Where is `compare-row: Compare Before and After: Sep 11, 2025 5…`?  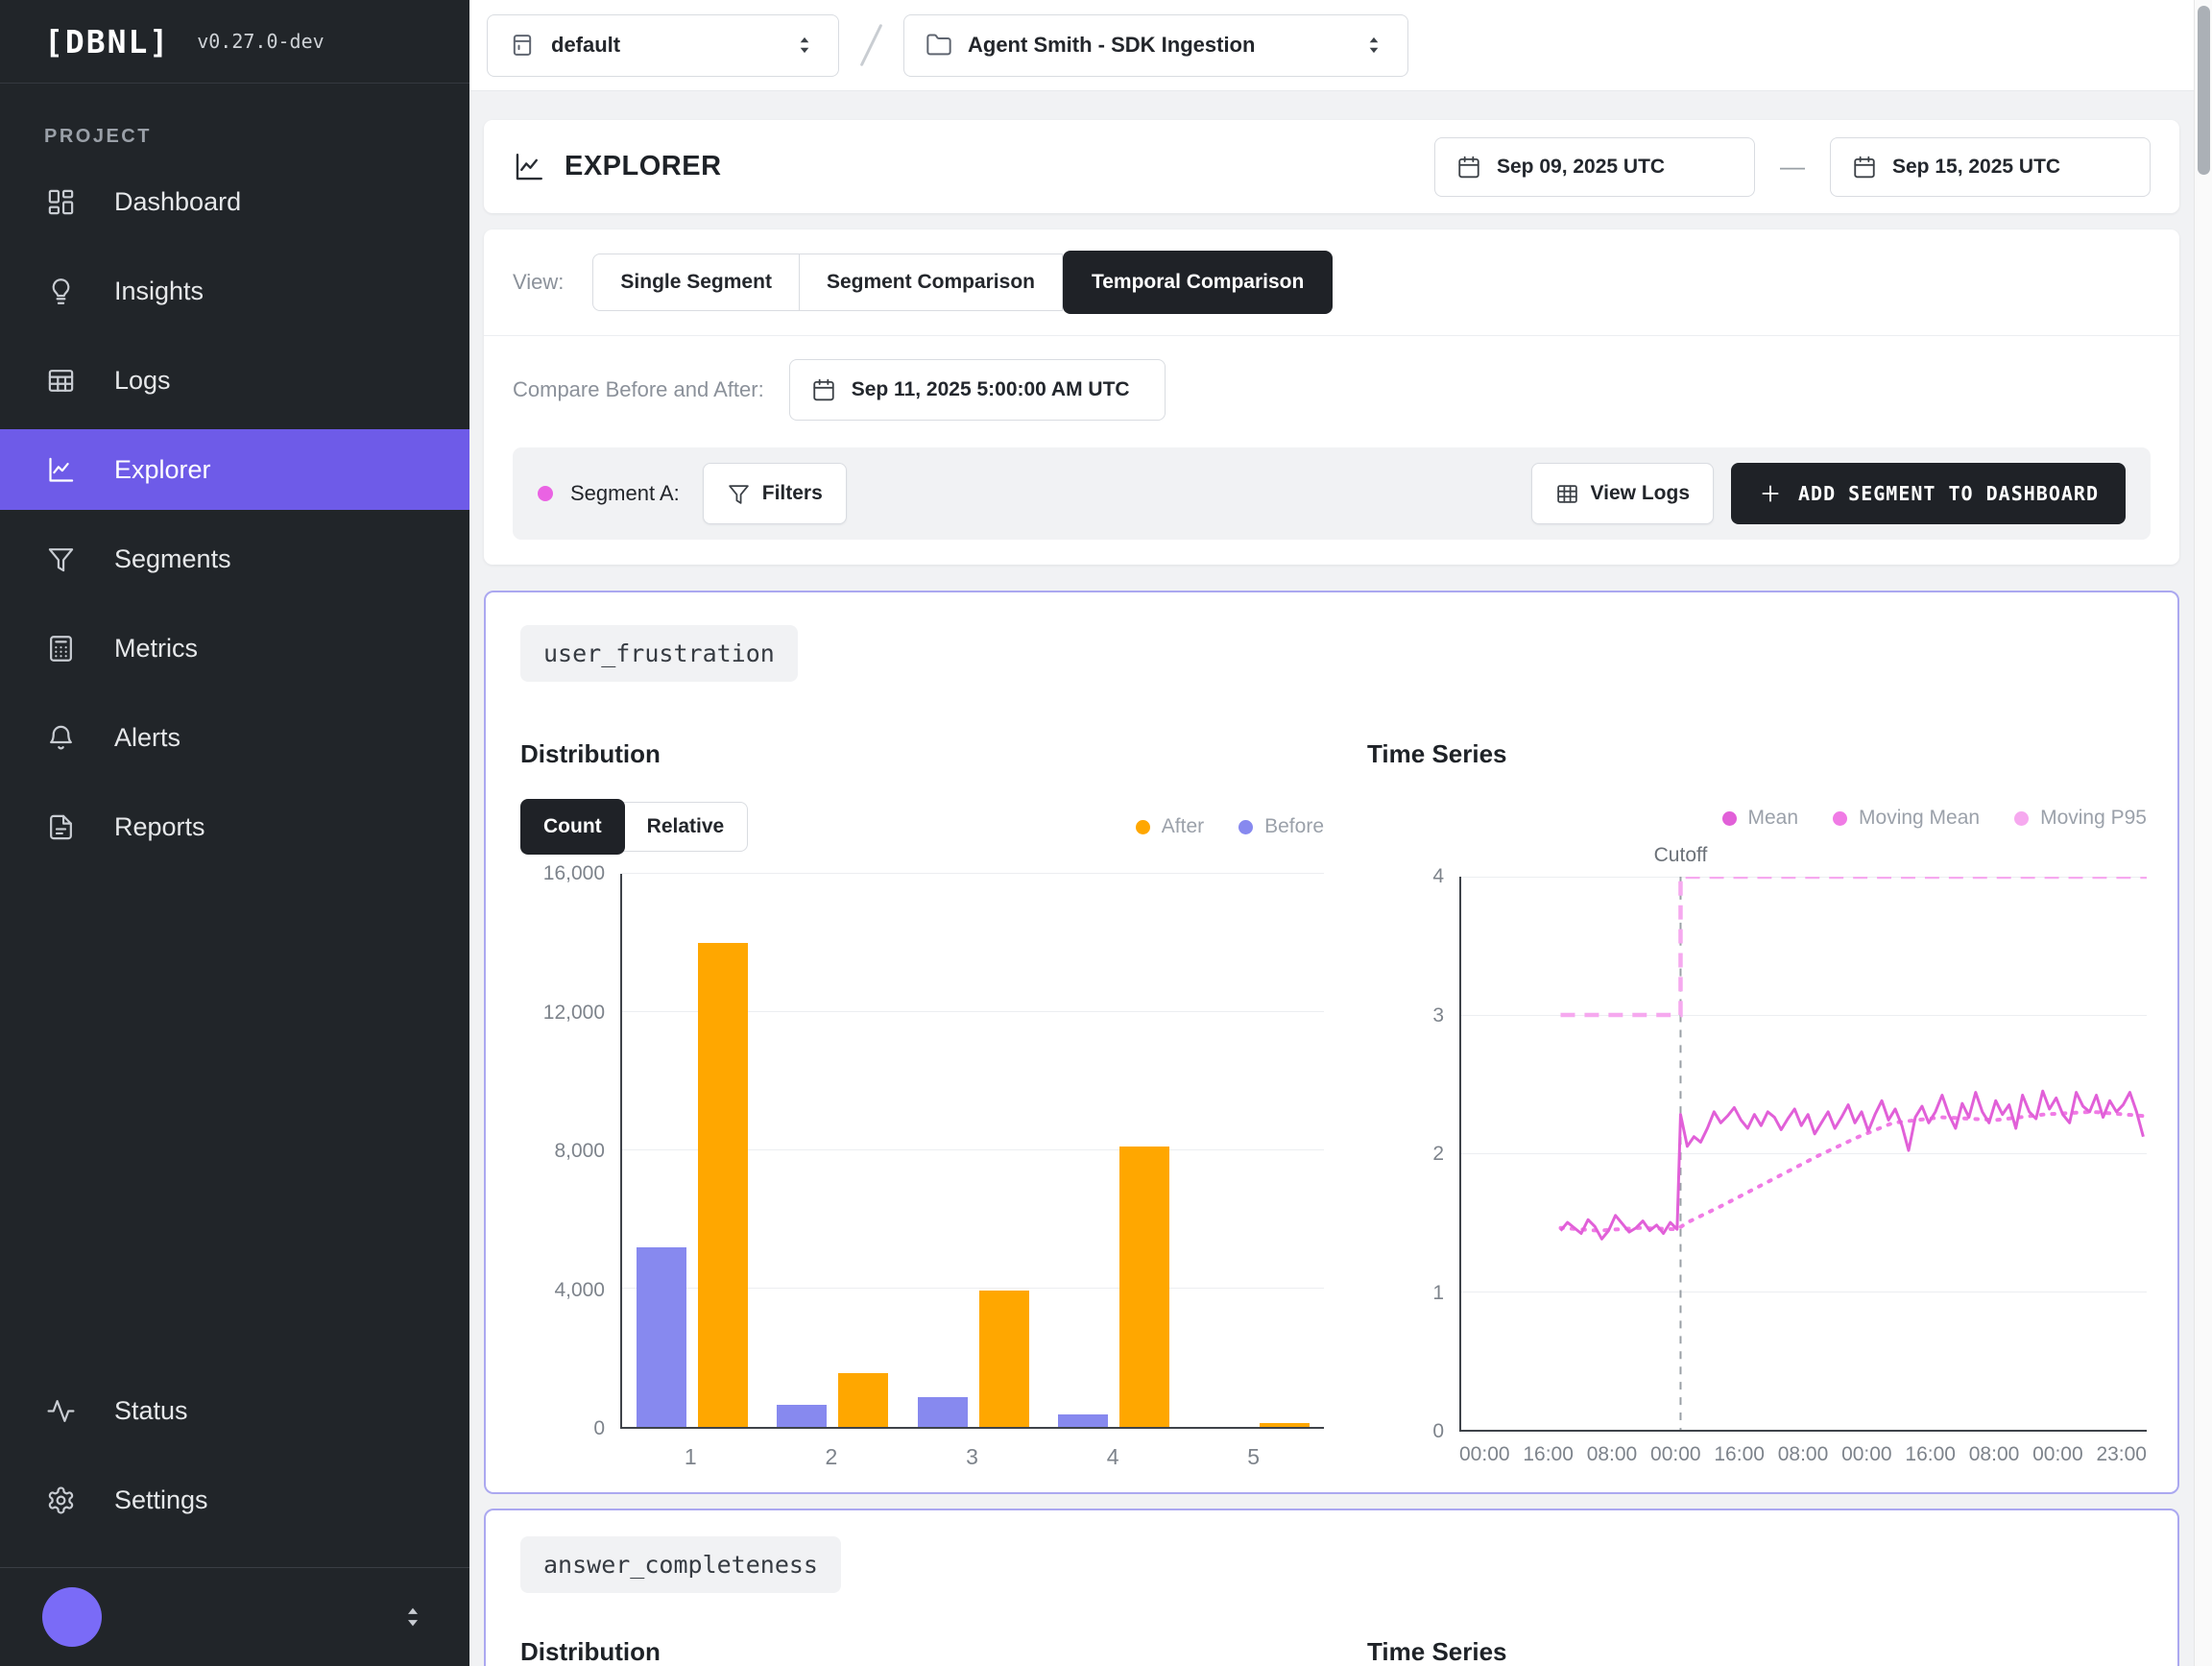
compare-row: Compare Before and After: Sep 11, 2025 5… is located at coordinates (1332, 390).